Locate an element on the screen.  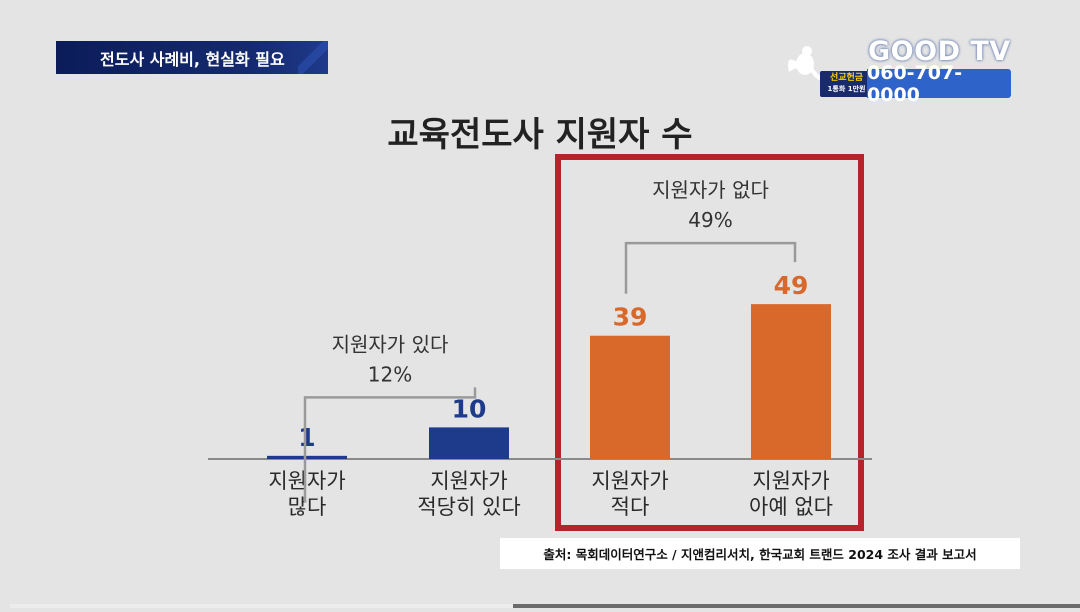
category-label-3-line-1: 지원자가 is located at coordinates (629, 481).